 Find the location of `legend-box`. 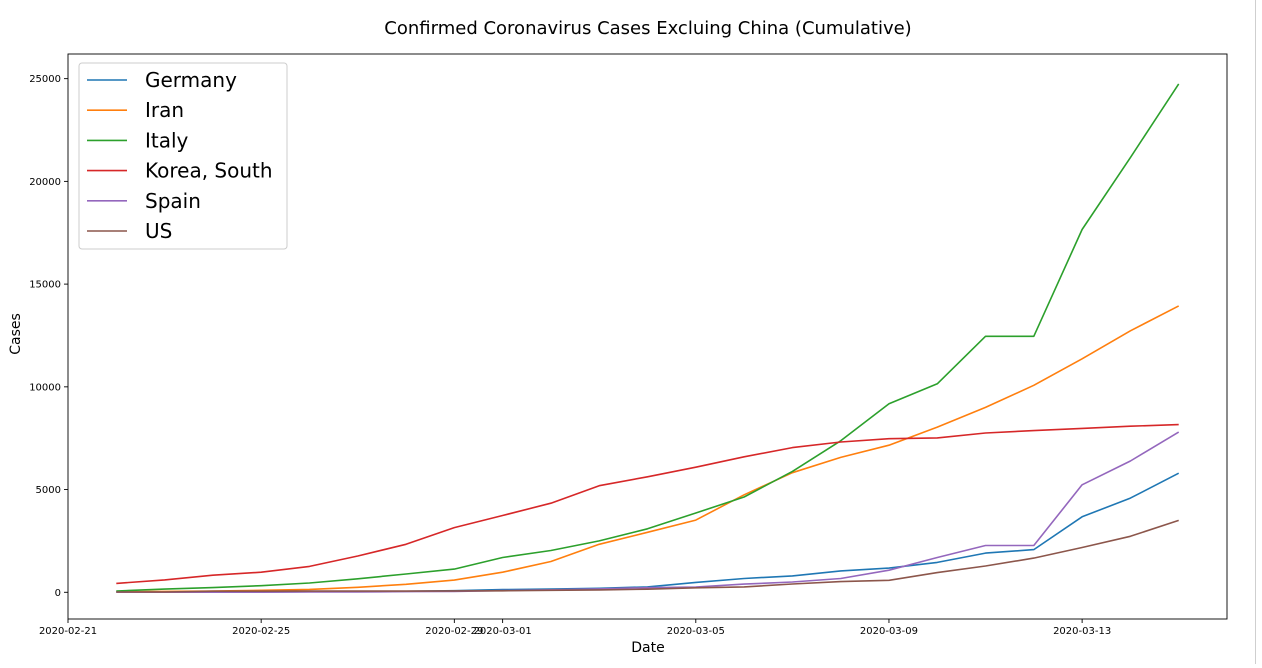

legend-box is located at coordinates (183, 156).